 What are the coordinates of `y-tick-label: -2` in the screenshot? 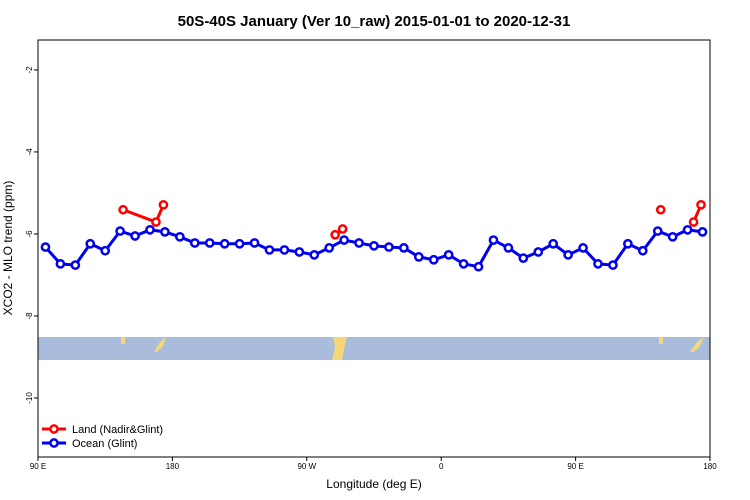 It's located at (29, 70).